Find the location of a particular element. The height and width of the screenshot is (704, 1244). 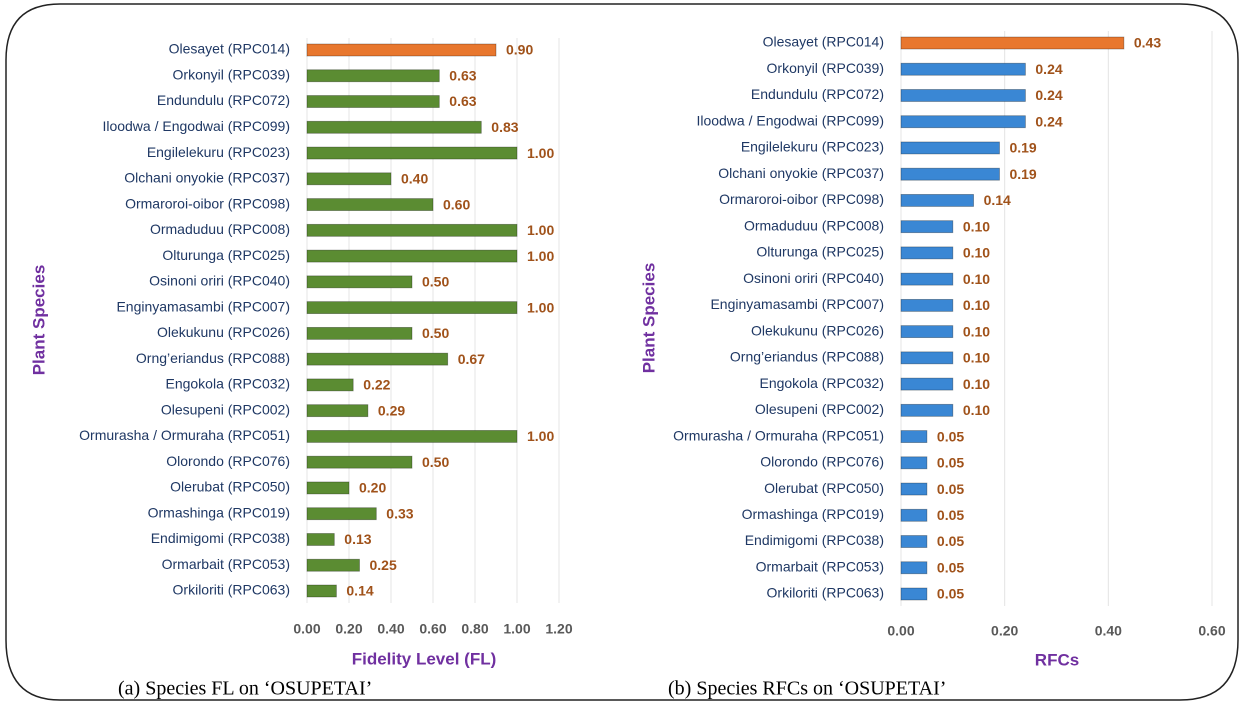

category-label: Ormaduduu (RPC008) is located at coordinates (814, 225).